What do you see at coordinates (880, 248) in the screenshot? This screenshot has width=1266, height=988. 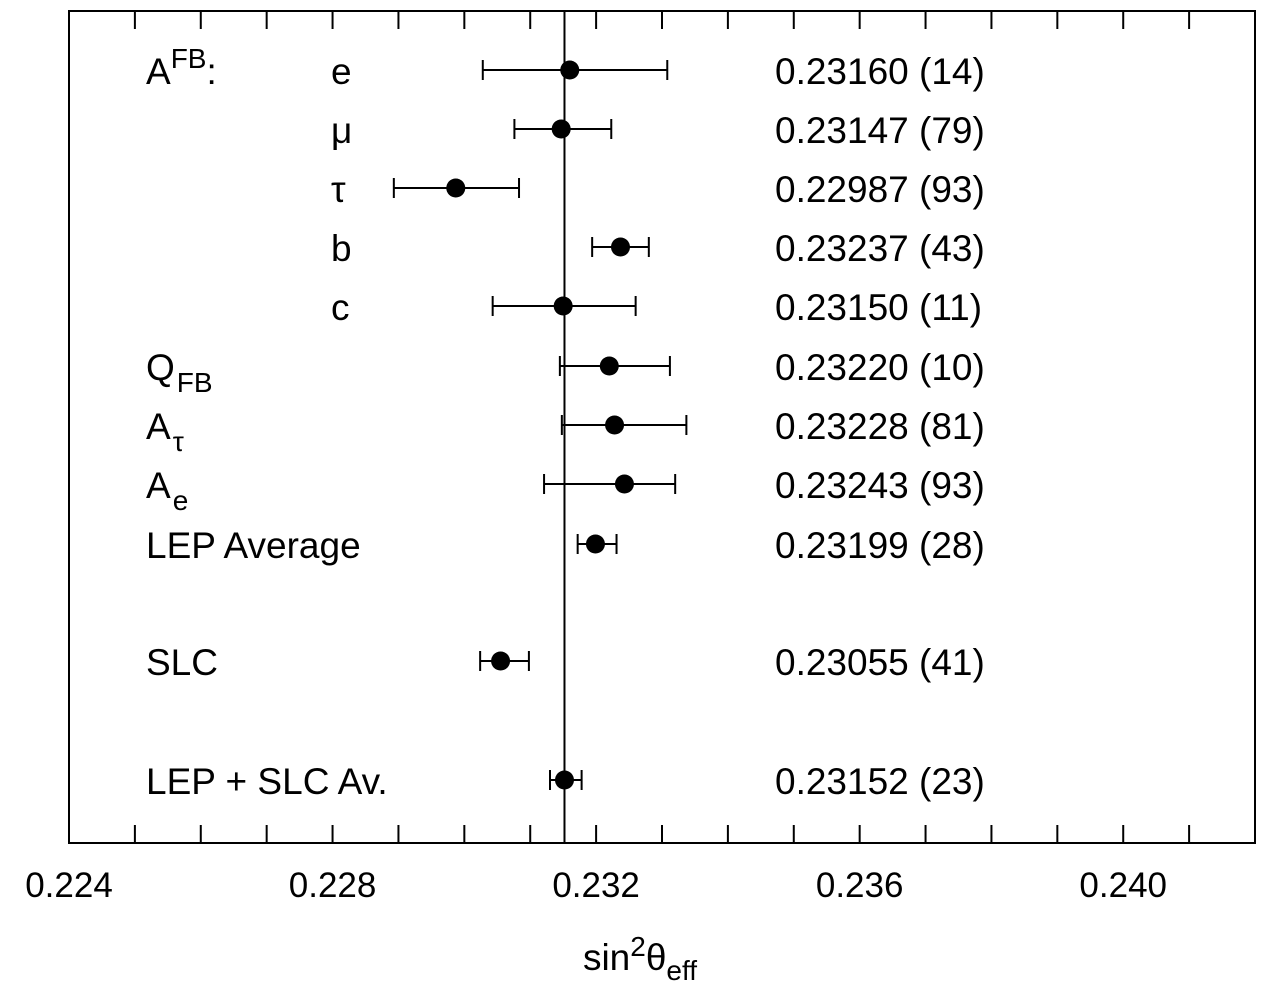 I see `value-label: 0.23237 (43)` at bounding box center [880, 248].